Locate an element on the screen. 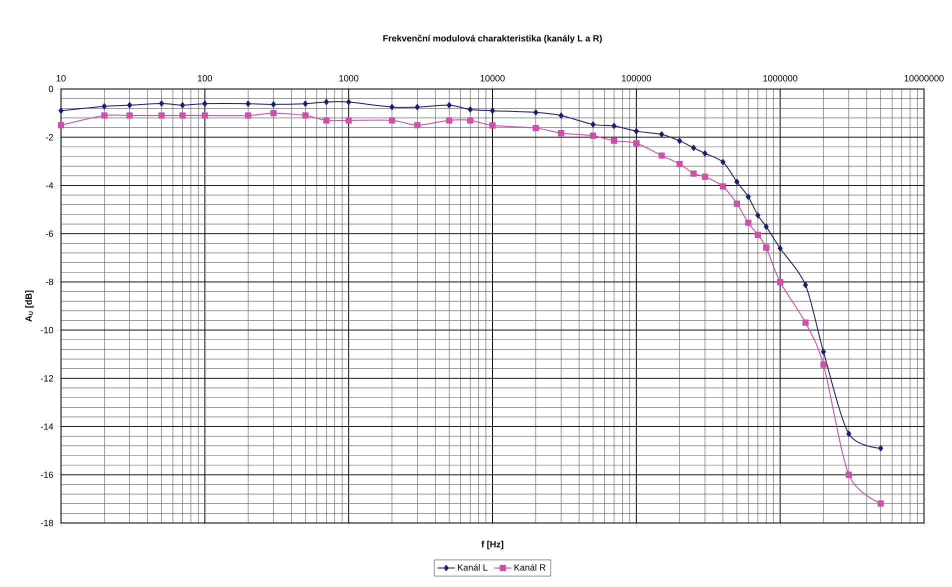 Image resolution: width=952 pixels, height=587 pixels. y-tick-label: -10 is located at coordinates (47, 330).